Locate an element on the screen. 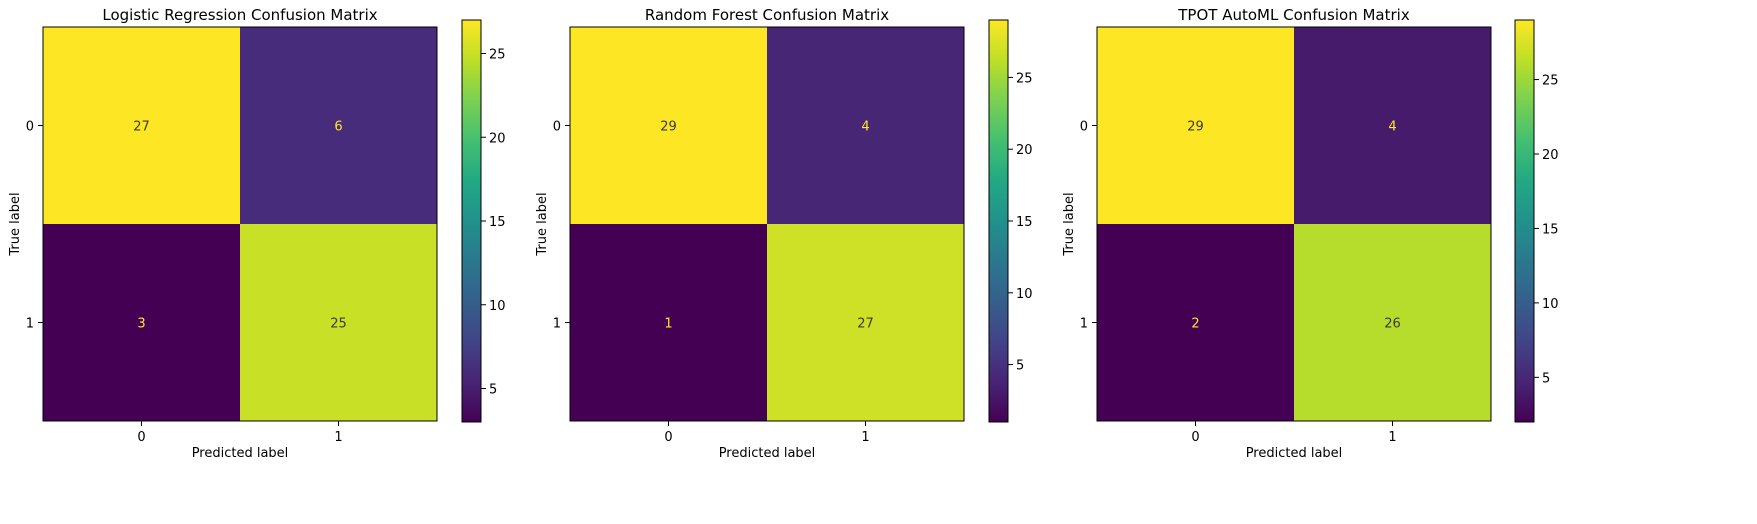  cell-value-label: 6 is located at coordinates (338, 127).